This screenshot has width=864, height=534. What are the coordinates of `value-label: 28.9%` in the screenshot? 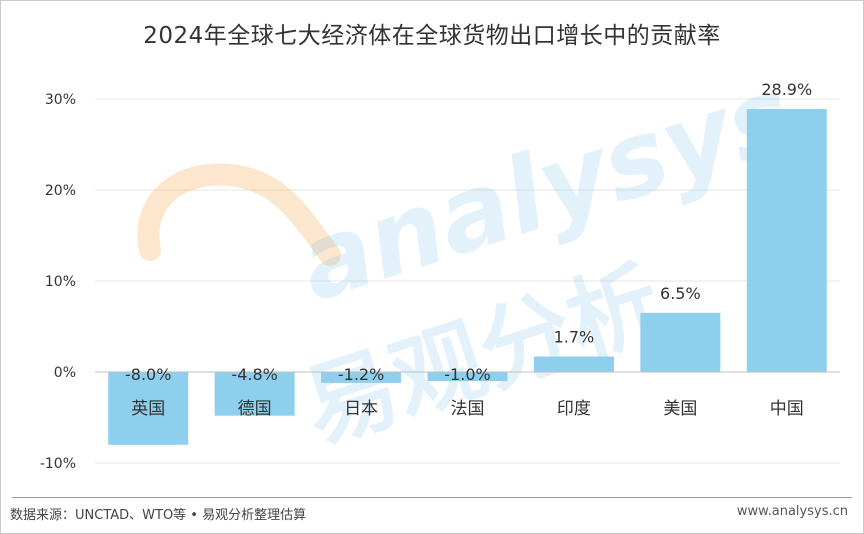 It's located at (786, 89).